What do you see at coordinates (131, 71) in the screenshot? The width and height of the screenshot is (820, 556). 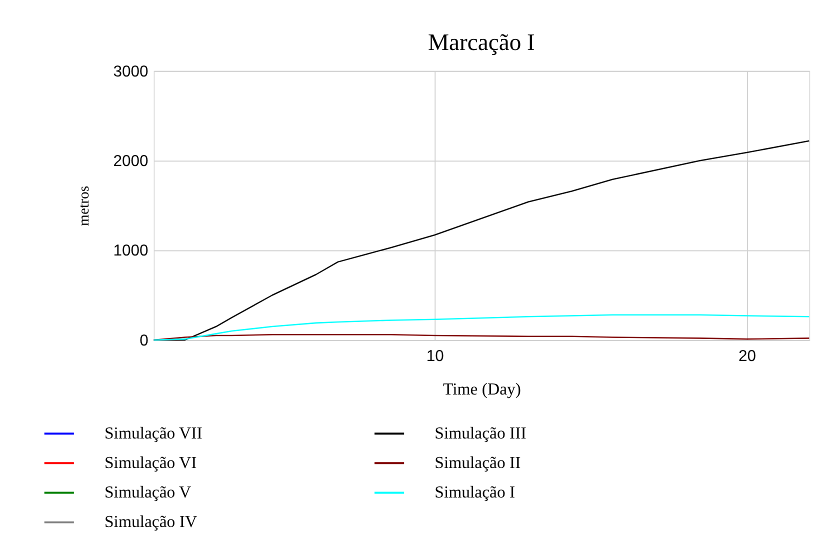 I see `y-tick-label: 3000` at bounding box center [131, 71].